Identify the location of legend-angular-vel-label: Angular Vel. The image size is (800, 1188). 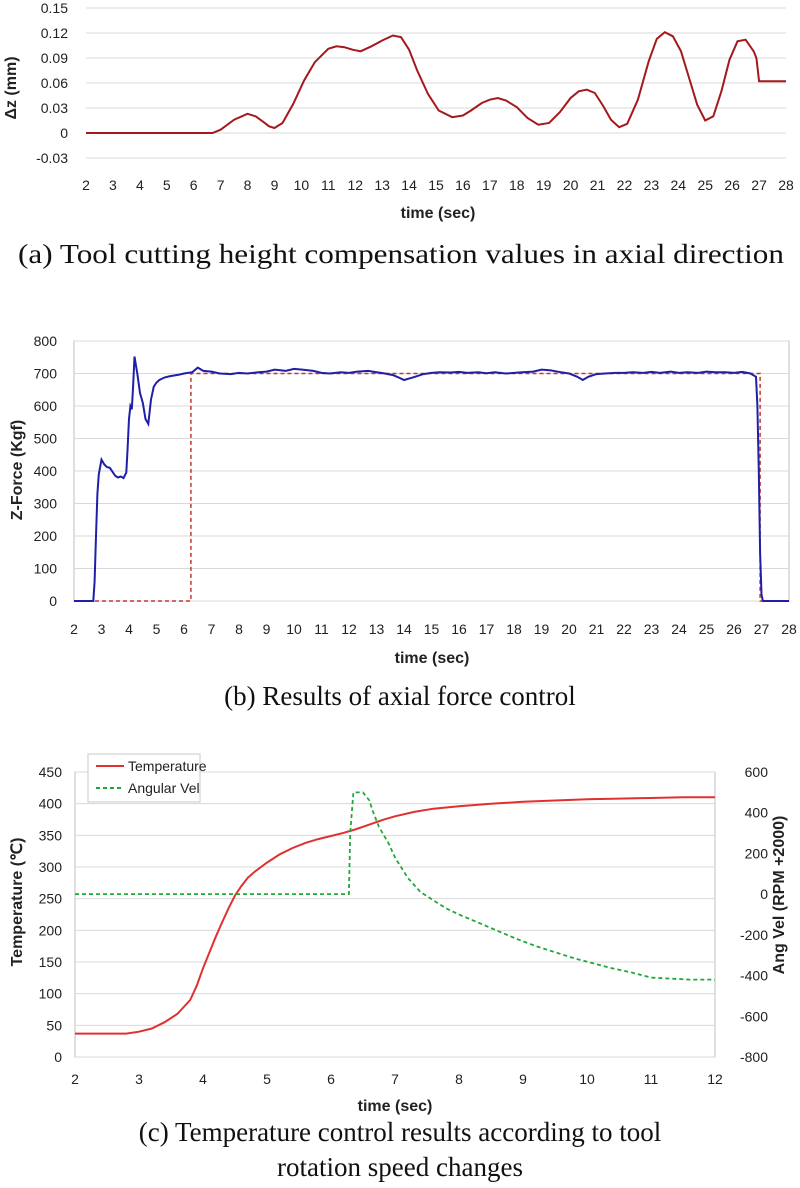
(164, 788).